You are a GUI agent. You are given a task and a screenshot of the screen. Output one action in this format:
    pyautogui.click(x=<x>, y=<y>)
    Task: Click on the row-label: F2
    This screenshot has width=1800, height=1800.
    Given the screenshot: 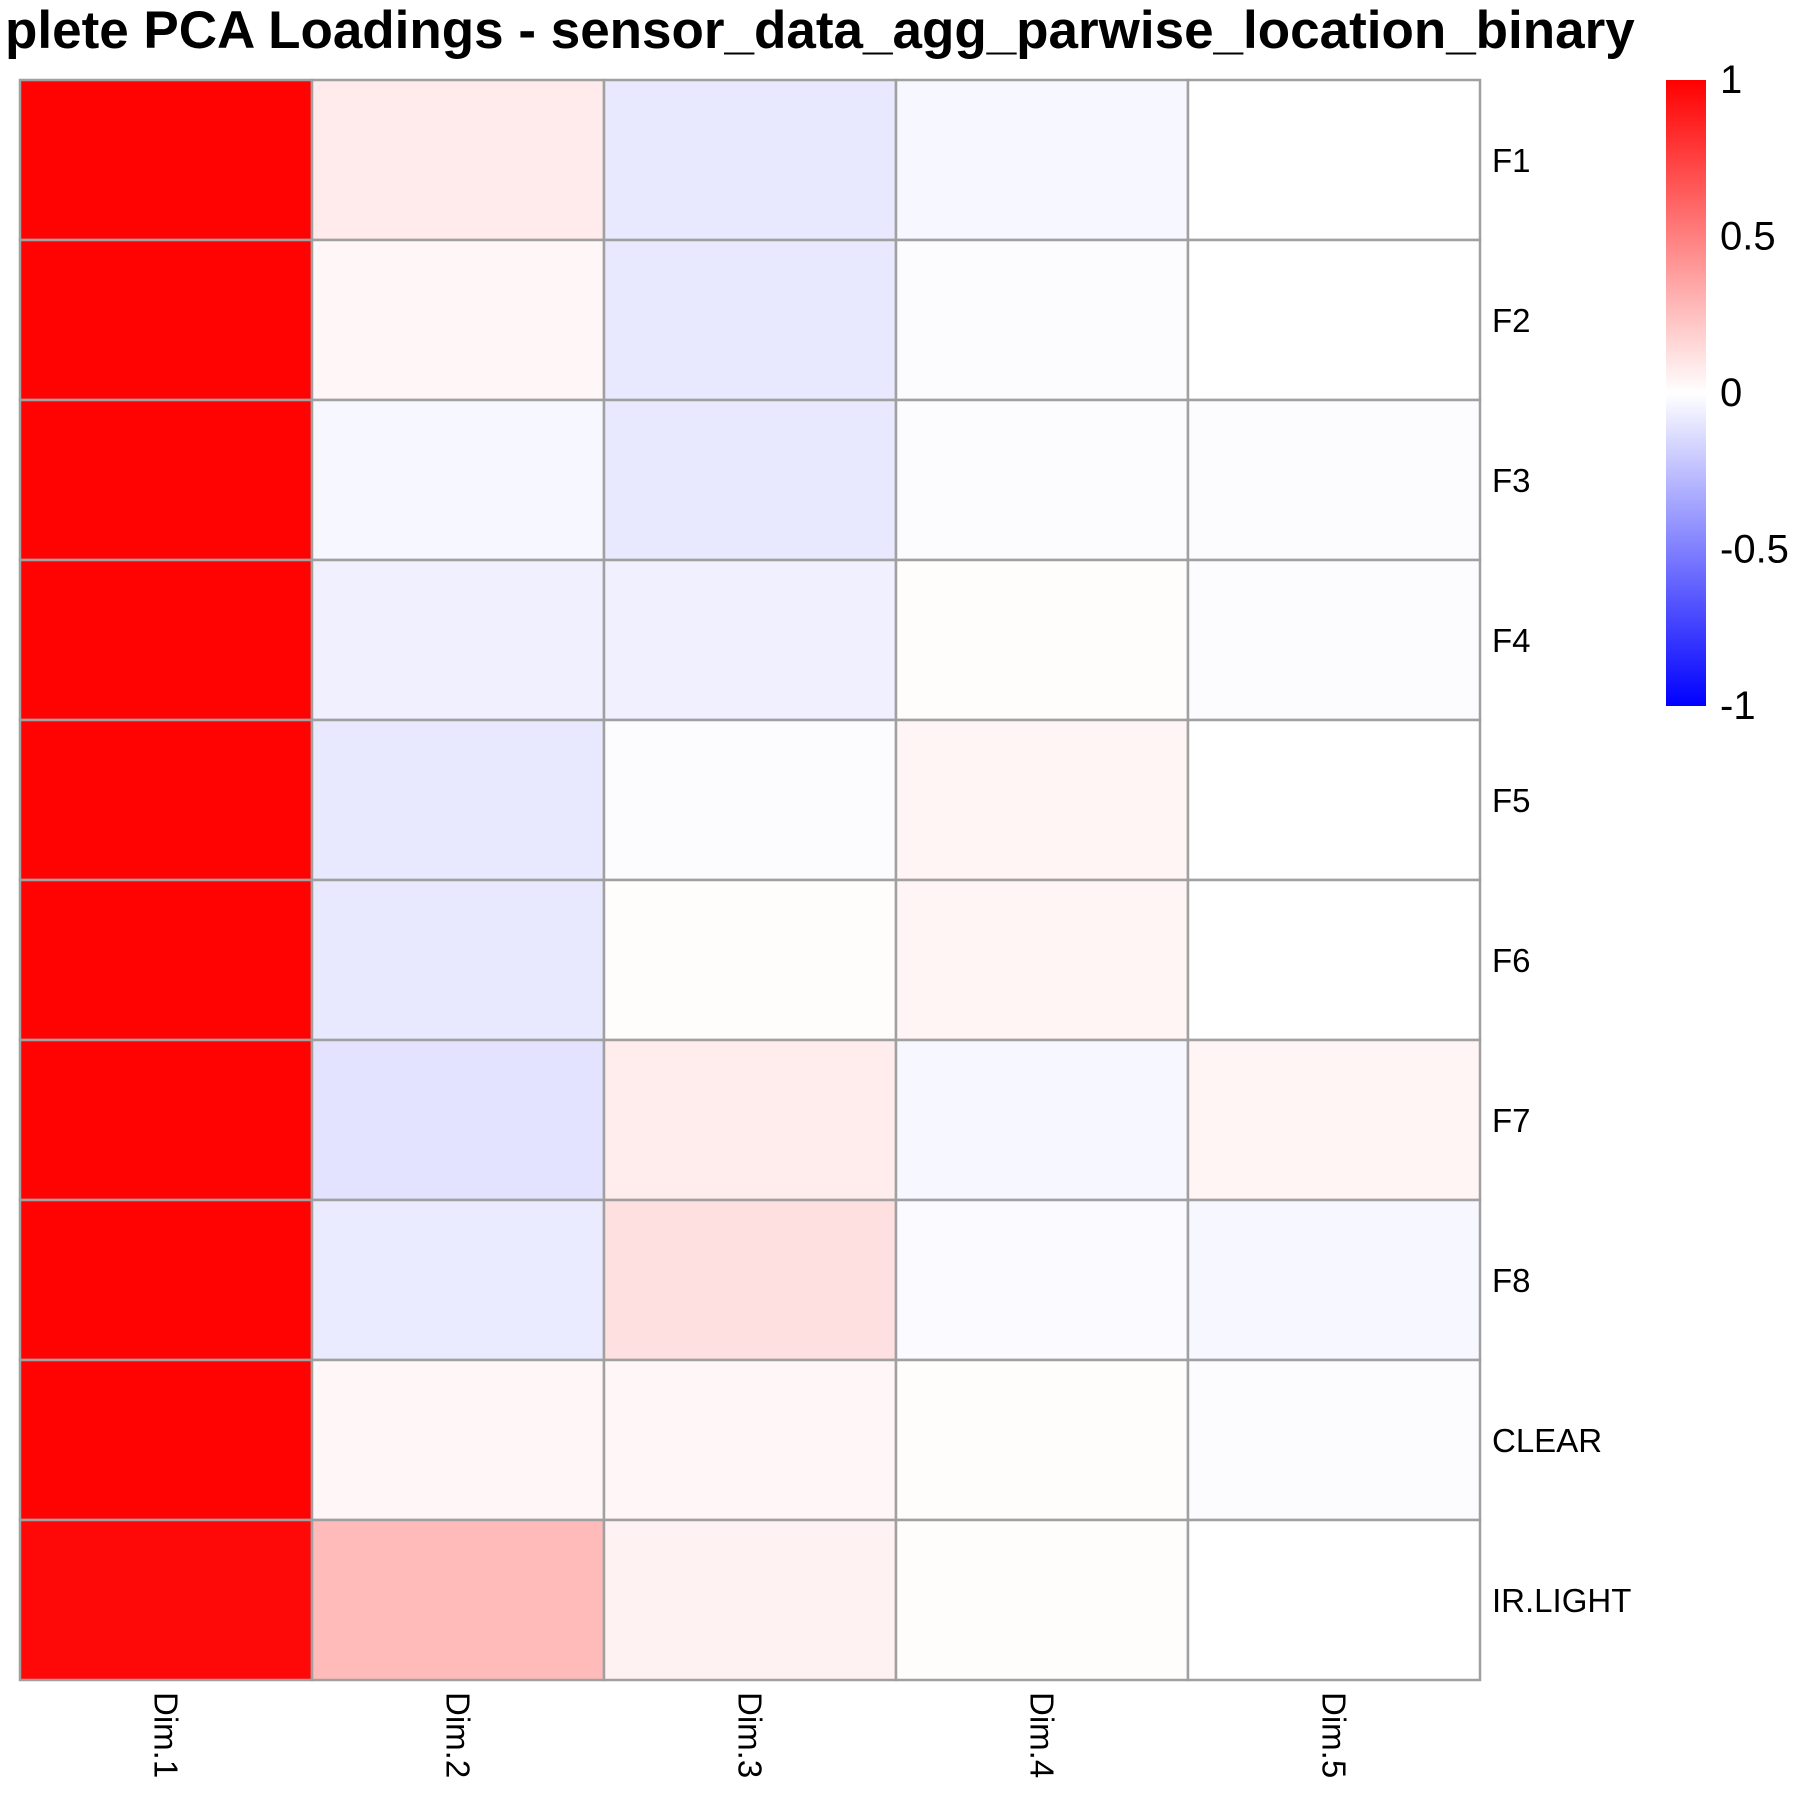 What is the action you would take?
    pyautogui.click(x=1511, y=320)
    